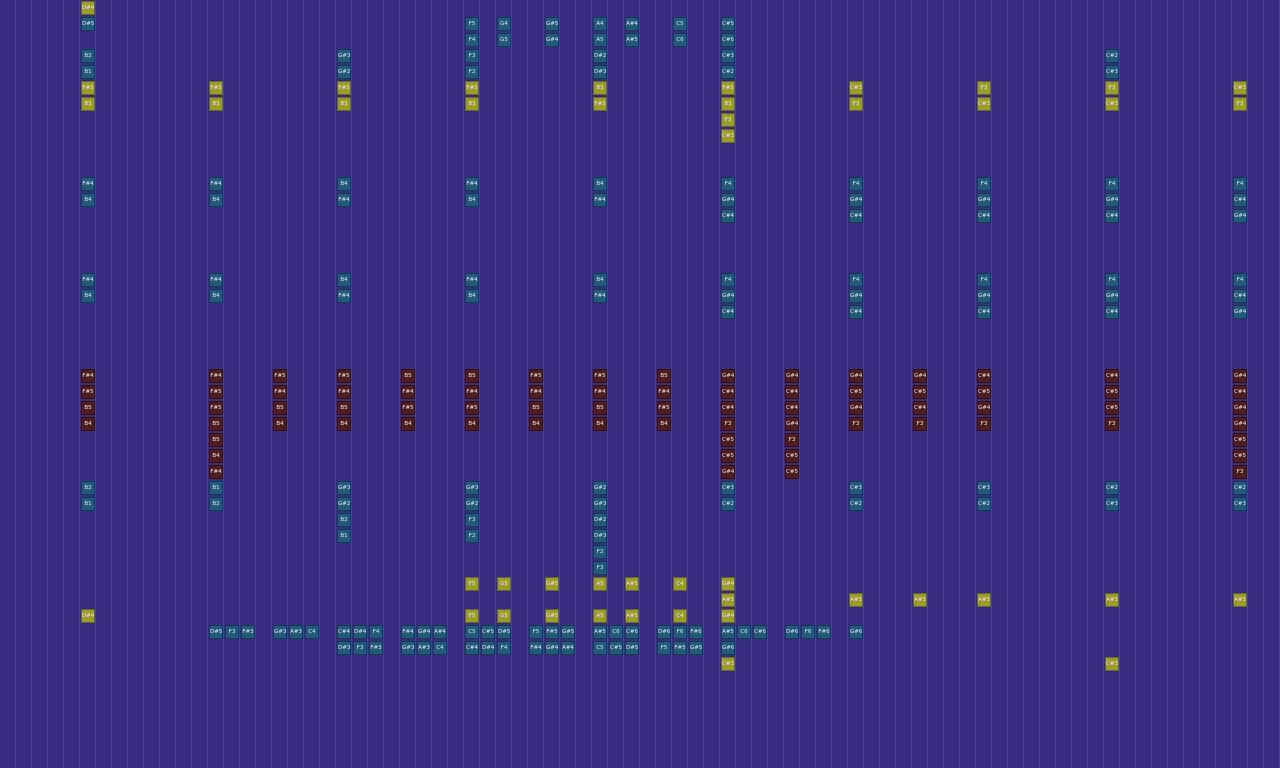 The image size is (1280, 768). I want to click on note-cell: C6, so click(744, 632).